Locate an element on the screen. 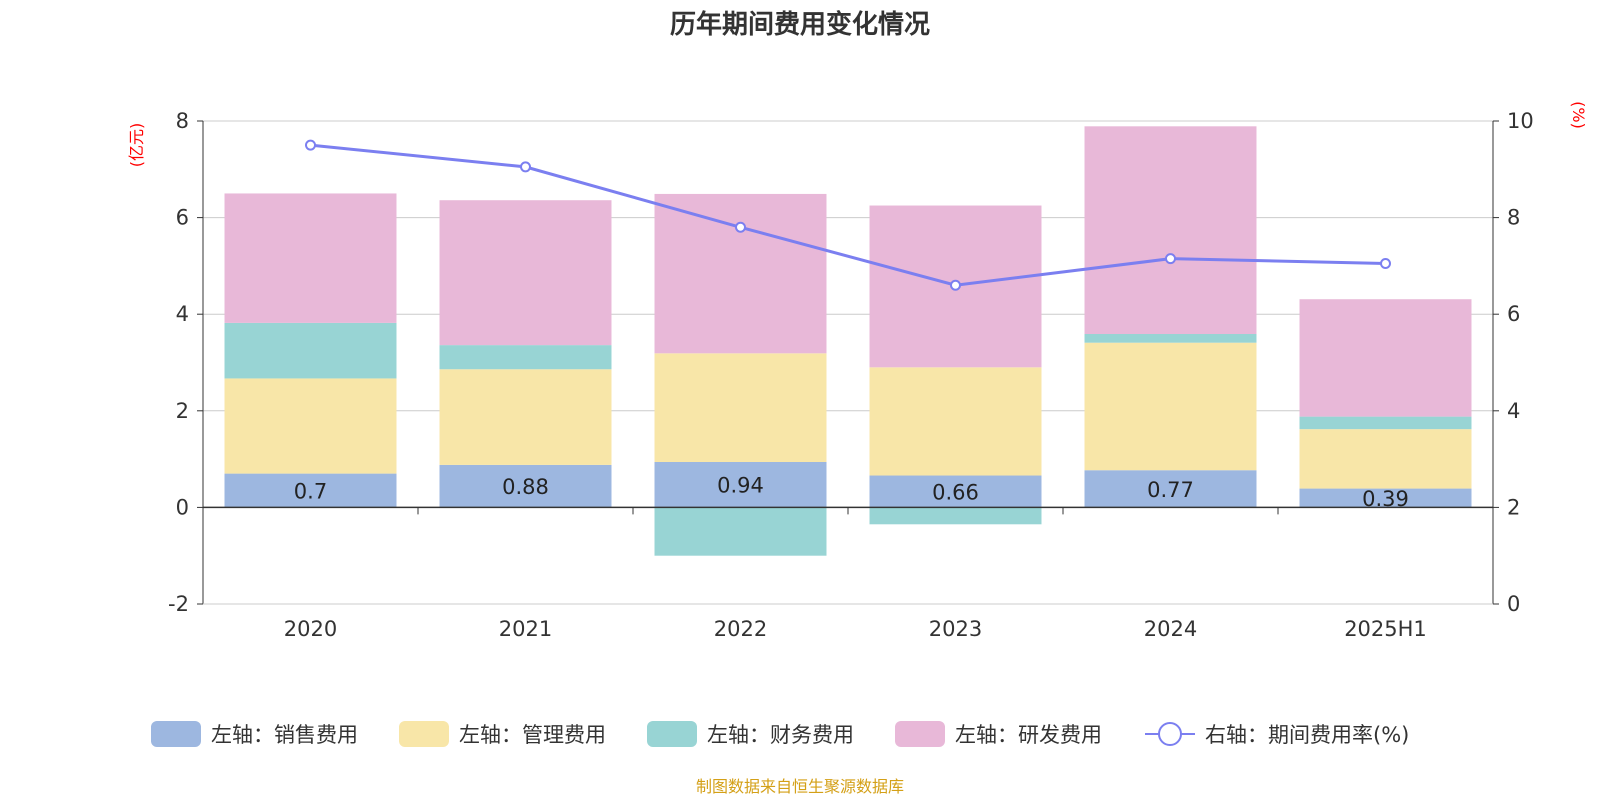  right-axis-unit: (%) is located at coordinates (1578, 115).